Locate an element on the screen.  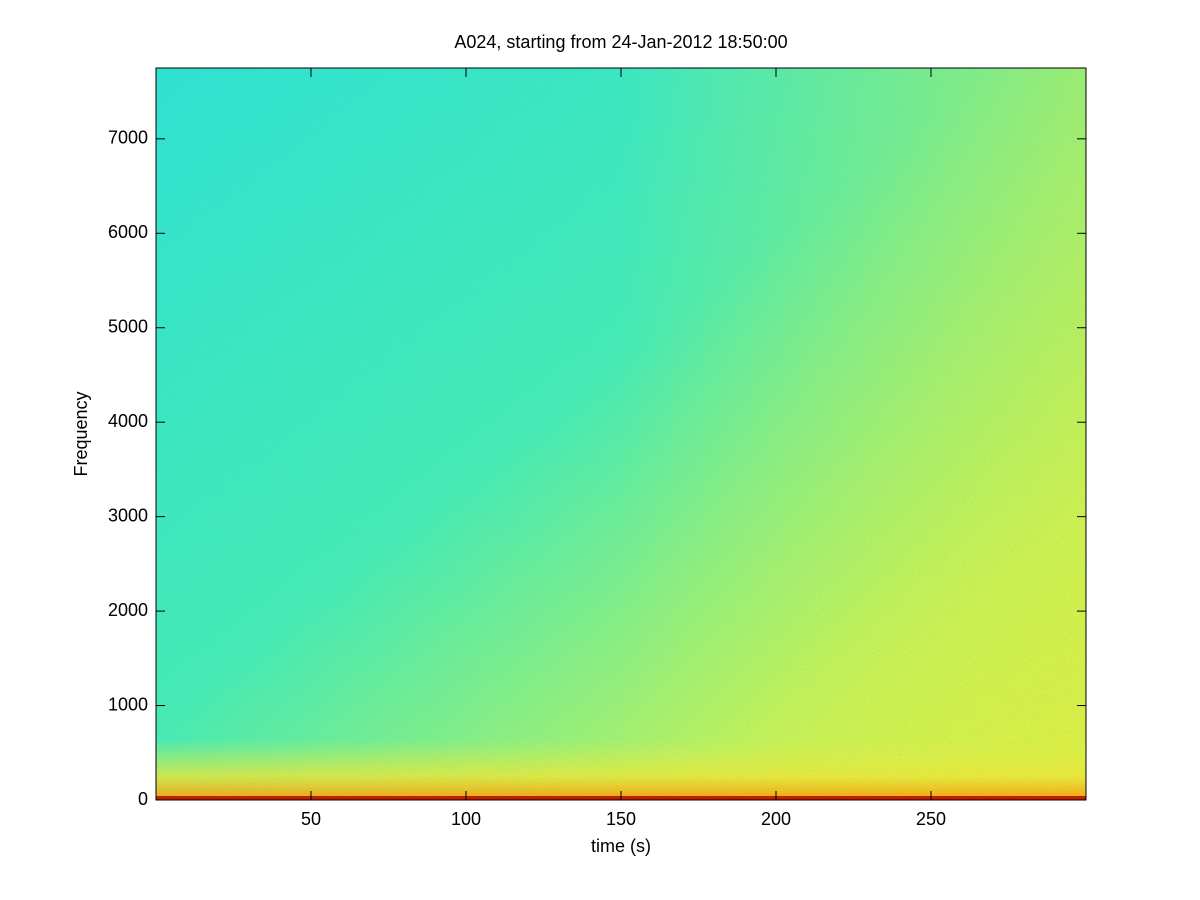
x-tick-label: 250 is located at coordinates (931, 819).